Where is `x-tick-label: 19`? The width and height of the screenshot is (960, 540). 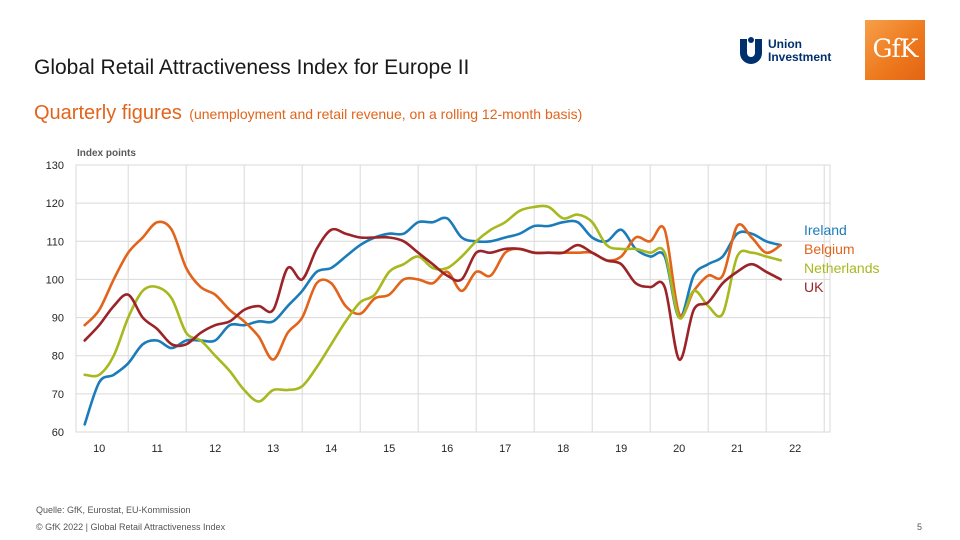 x-tick-label: 19 is located at coordinates (621, 449).